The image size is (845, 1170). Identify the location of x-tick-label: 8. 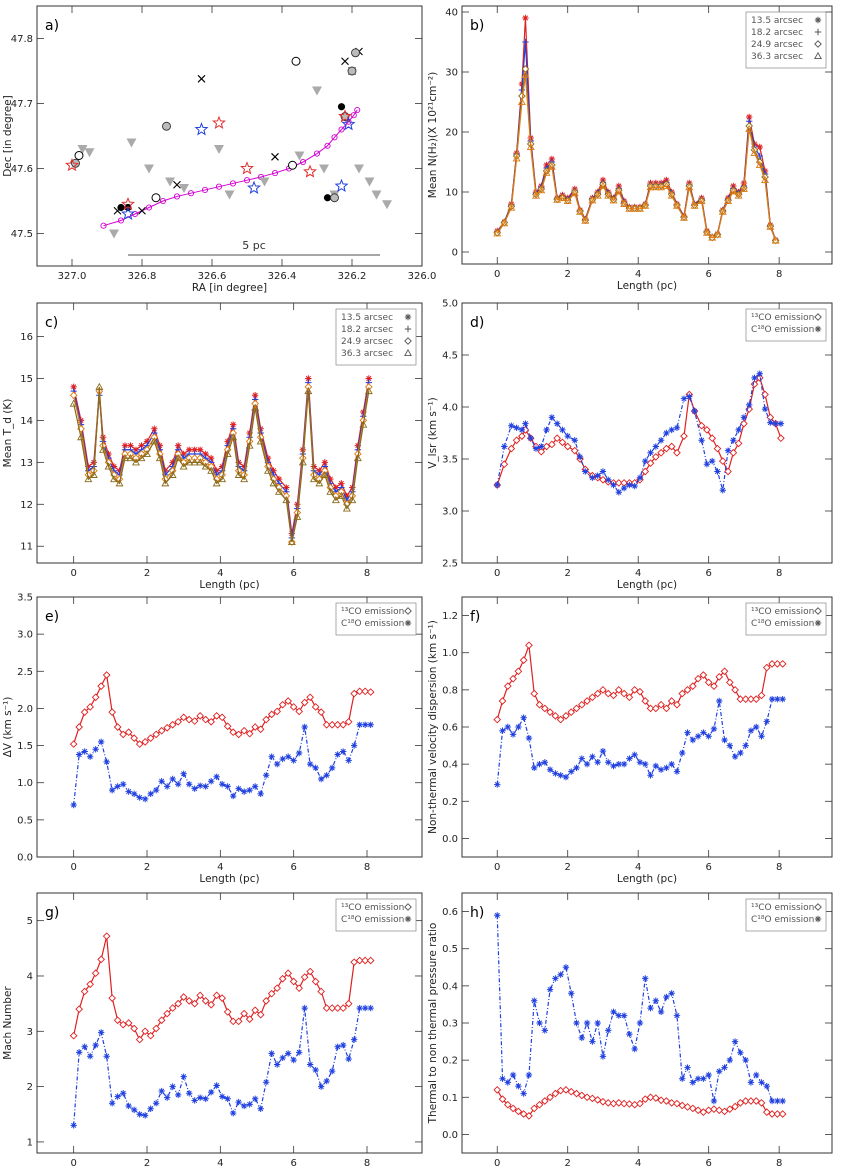
(367, 1163).